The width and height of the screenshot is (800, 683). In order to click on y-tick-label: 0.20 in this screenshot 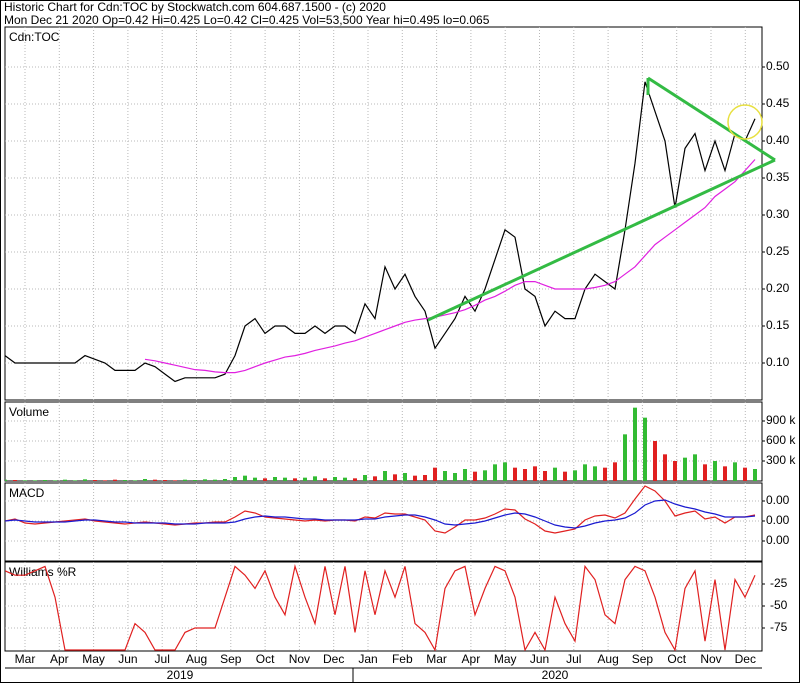, I will do `click(778, 288)`.